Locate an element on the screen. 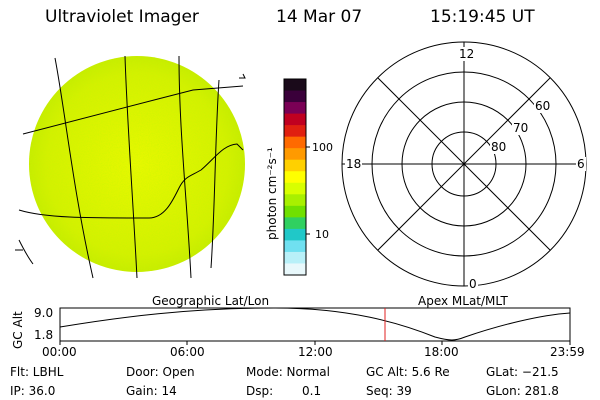 This screenshot has width=600, height=400. y-tick-1-8: 1.8 is located at coordinates (44, 335).